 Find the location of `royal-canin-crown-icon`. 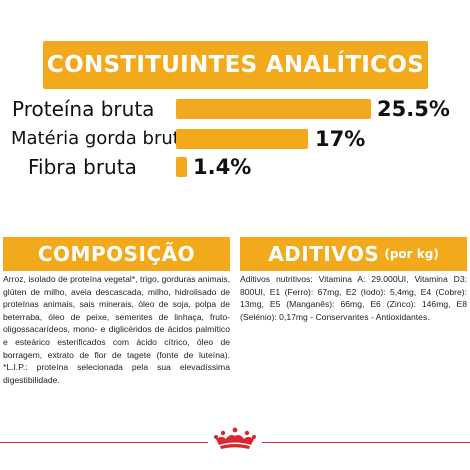

royal-canin-crown-icon is located at coordinates (235, 438).